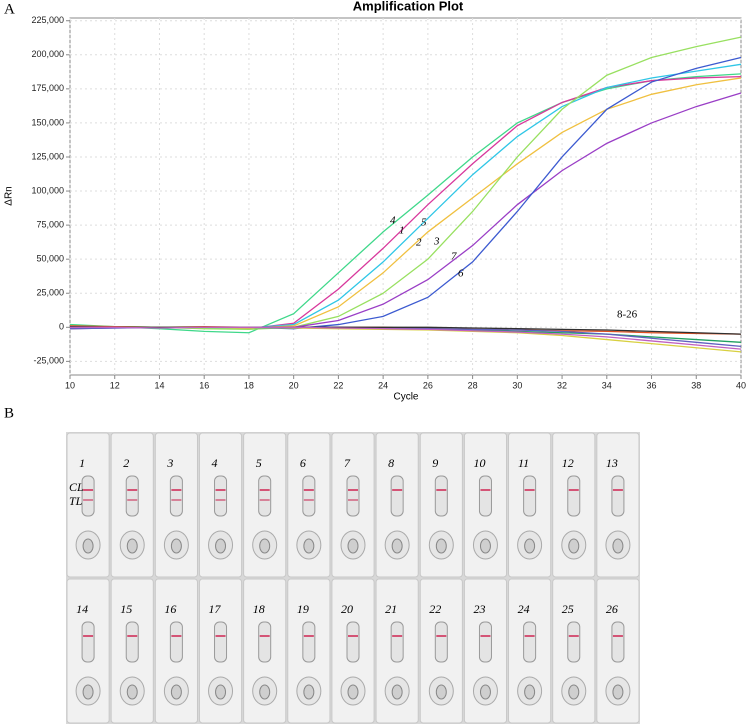  I want to click on y-tick-label: 75,000, so click(50, 224).